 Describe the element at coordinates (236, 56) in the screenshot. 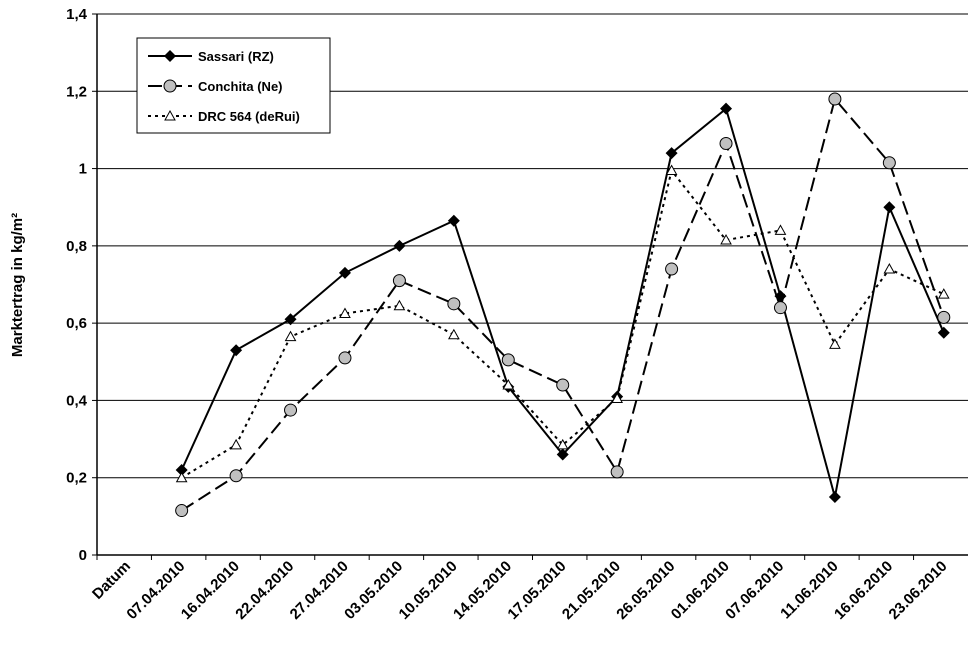

I see `legend-label: Sassari (RZ)` at that location.